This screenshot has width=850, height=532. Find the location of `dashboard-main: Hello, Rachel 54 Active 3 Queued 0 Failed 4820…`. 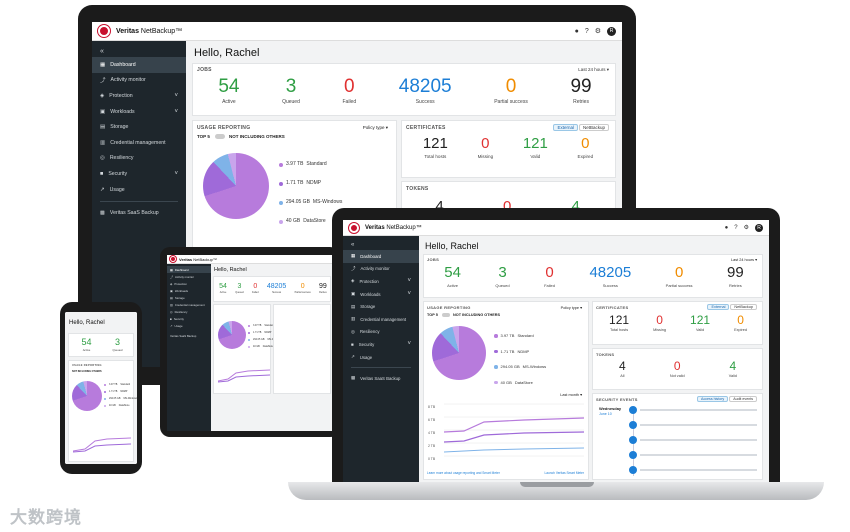

dashboard-main: Hello, Rachel 54 Active 3 Queued 0 Failed 4820… is located at coordinates (272, 347).